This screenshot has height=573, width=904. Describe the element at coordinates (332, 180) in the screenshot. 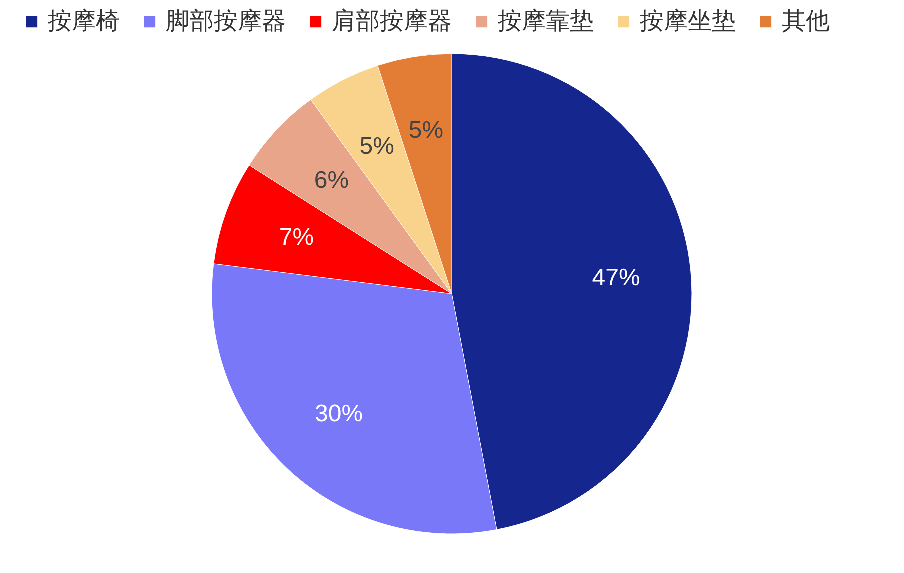

I see `data-label: 6%` at that location.